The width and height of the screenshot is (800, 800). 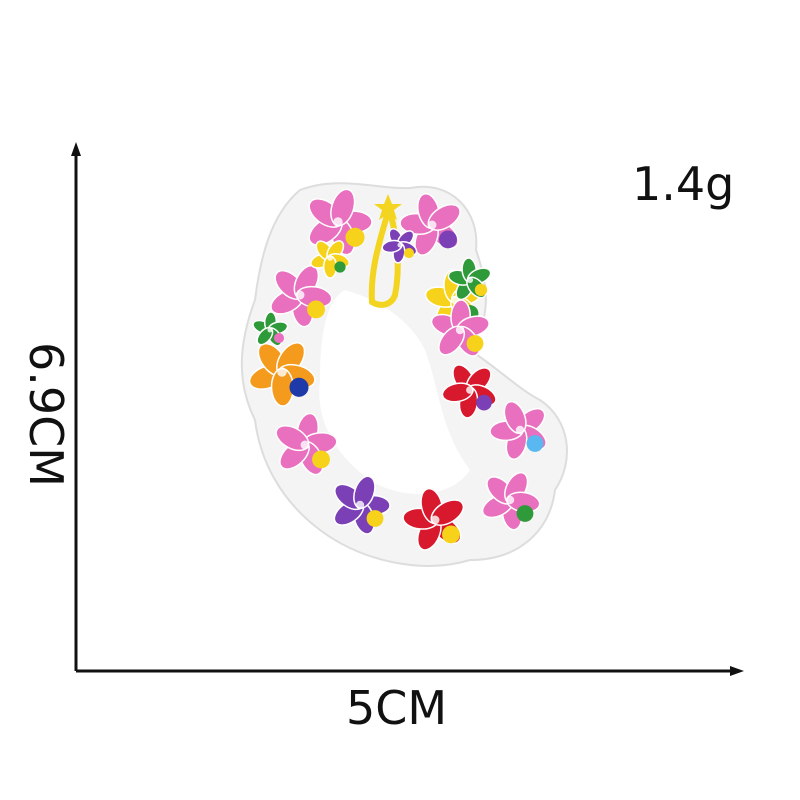 I want to click on height-label: 6.9CM, so click(x=46, y=414).